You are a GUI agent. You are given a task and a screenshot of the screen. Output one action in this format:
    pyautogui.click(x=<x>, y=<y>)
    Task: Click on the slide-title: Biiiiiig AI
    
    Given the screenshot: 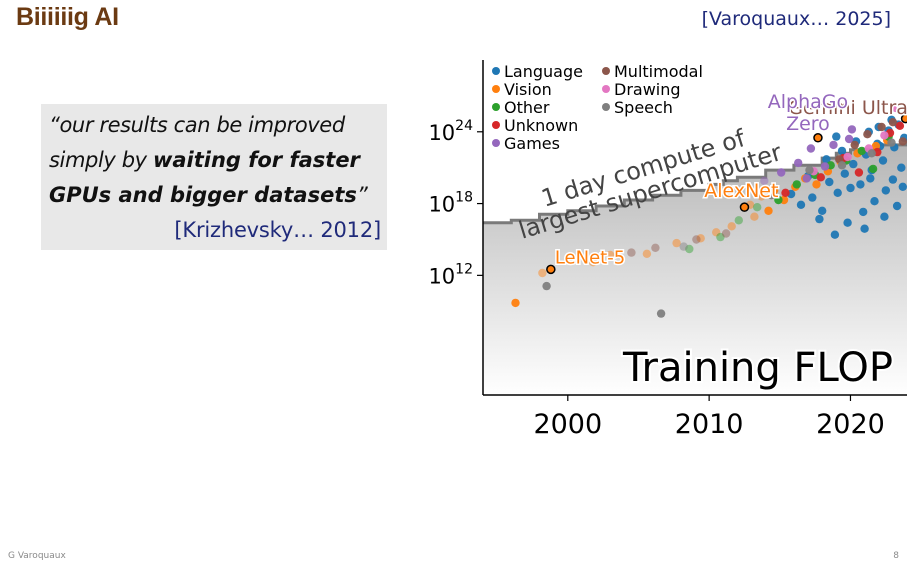 What is the action you would take?
    pyautogui.click(x=67, y=17)
    